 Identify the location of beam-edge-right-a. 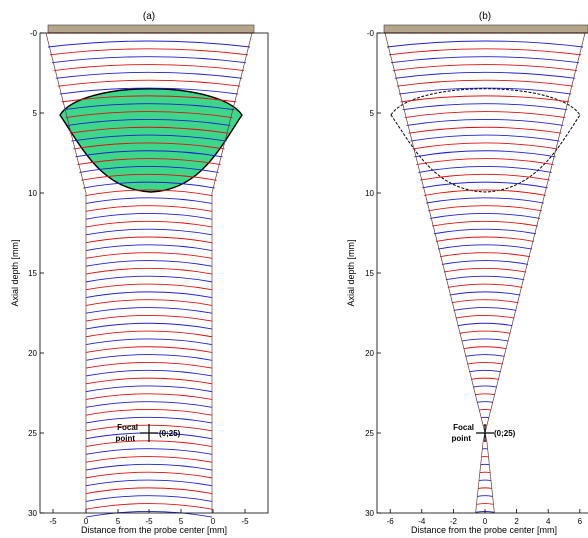
(232, 272).